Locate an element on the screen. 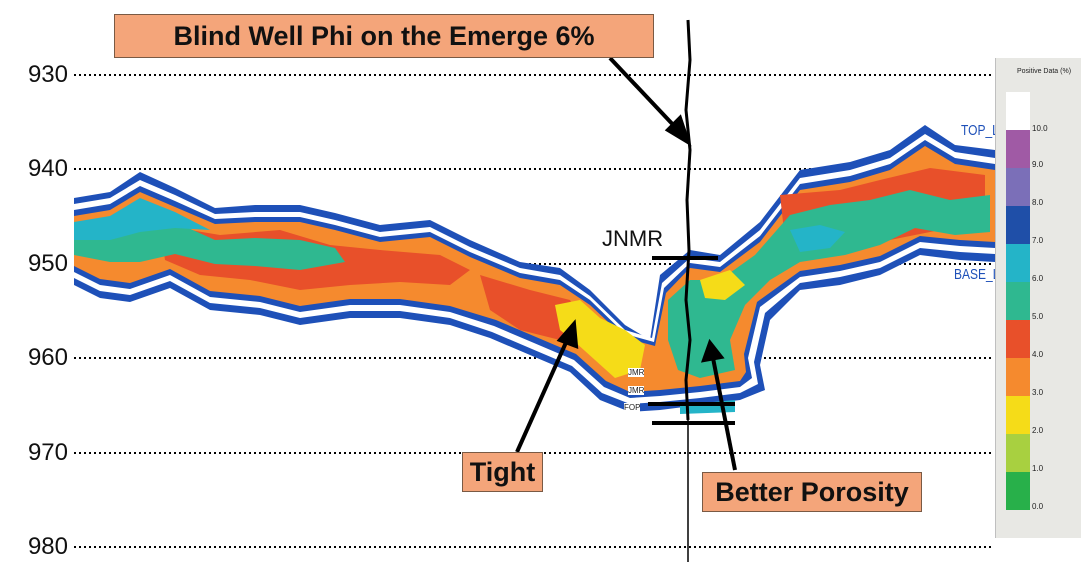 Image resolution: width=1090 pixels, height=570 pixels. title-callout: Blind Well Phi on the Emerge 6% is located at coordinates (384, 36).